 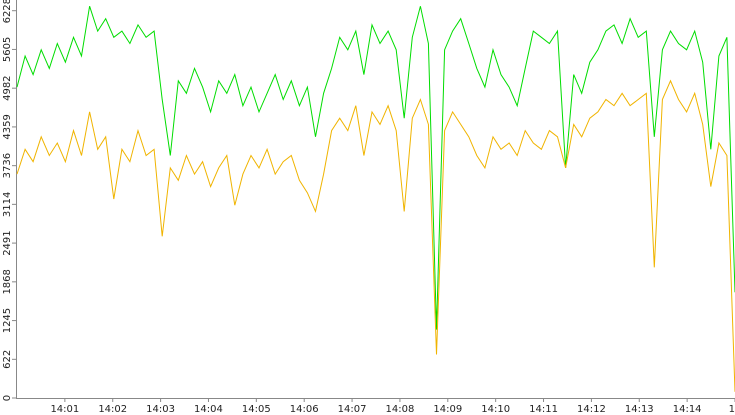 What do you see at coordinates (732, 409) in the screenshot?
I see `x-tick-label: 14` at bounding box center [732, 409].